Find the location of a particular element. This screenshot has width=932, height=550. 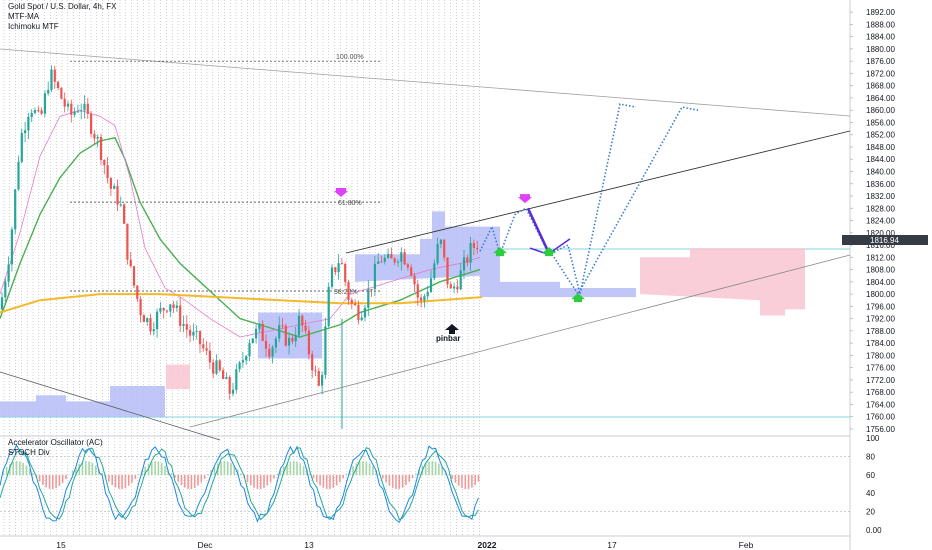

price-tick-label: 1788.00 is located at coordinates (880, 331).